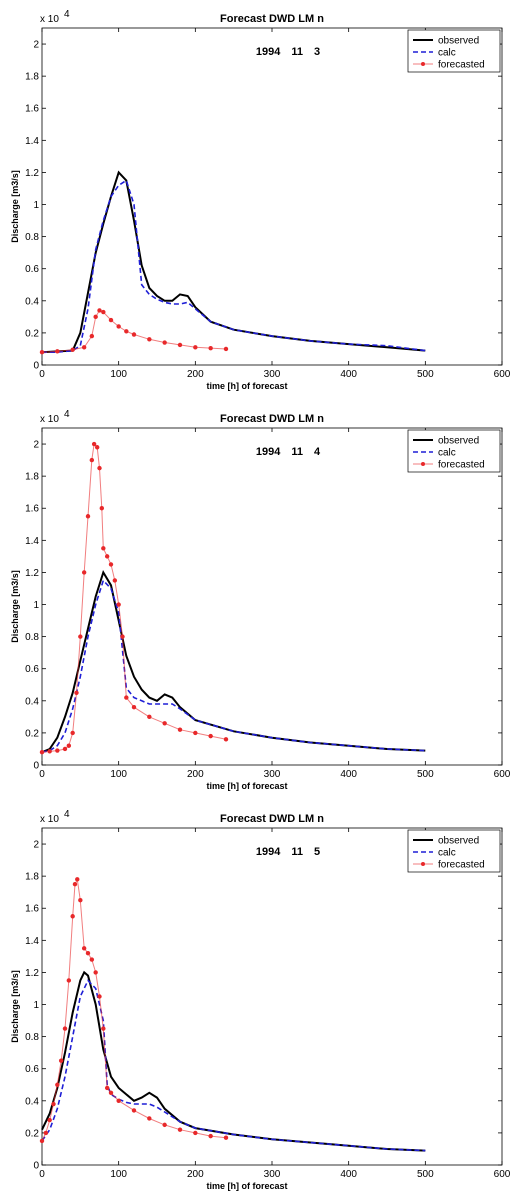 The width and height of the screenshot is (515, 1193). Describe the element at coordinates (288, 852) in the screenshot. I see `forecast-date-label: 1994 11 5` at that location.